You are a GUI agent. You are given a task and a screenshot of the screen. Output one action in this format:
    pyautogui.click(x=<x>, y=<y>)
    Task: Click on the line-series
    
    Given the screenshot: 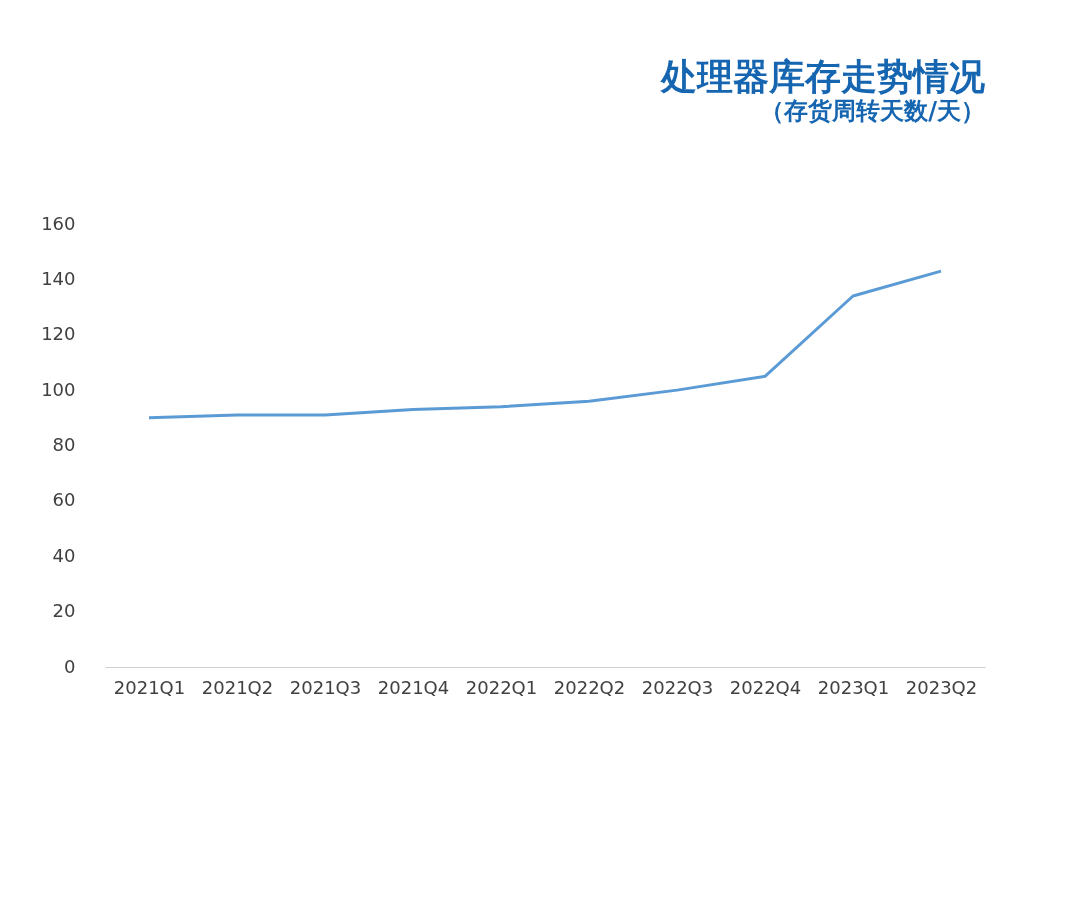 What is the action you would take?
    pyautogui.click(x=545, y=344)
    